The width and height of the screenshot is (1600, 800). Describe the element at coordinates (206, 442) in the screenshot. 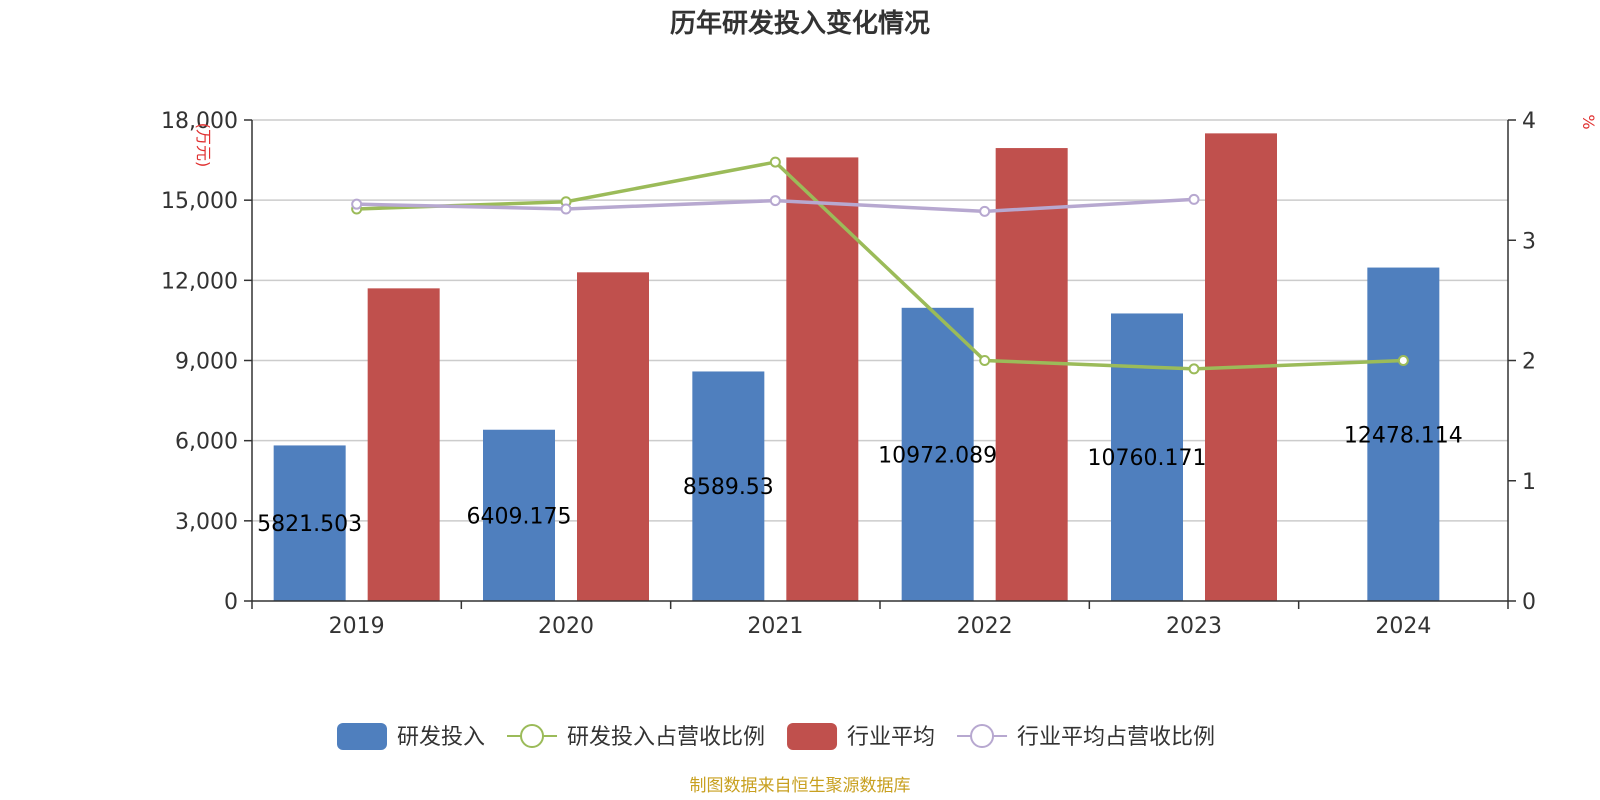

I see `left-tick-label: 6,000` at that location.